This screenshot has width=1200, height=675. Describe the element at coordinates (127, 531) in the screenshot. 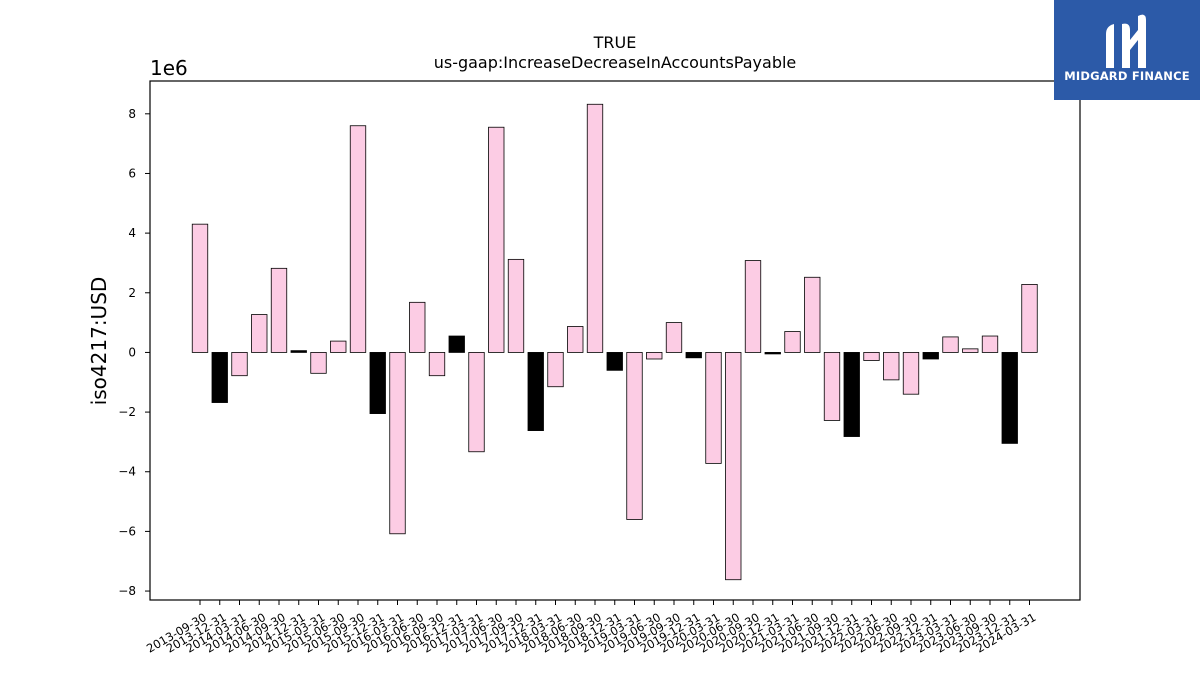

I see `y-tick-label: −6` at that location.